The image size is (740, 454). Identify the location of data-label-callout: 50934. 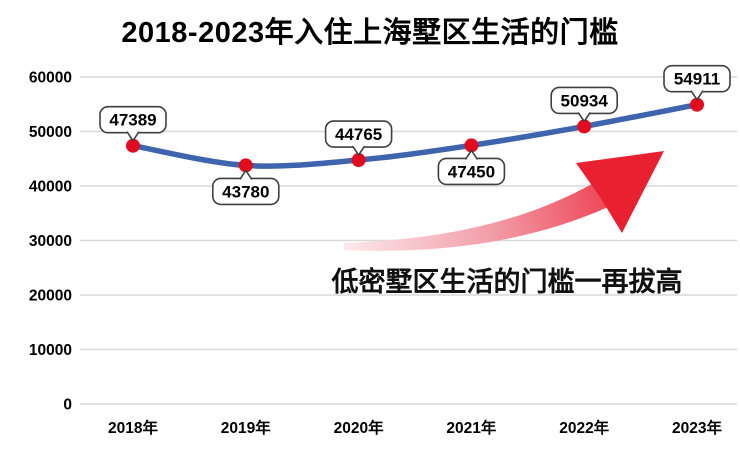
(584, 104).